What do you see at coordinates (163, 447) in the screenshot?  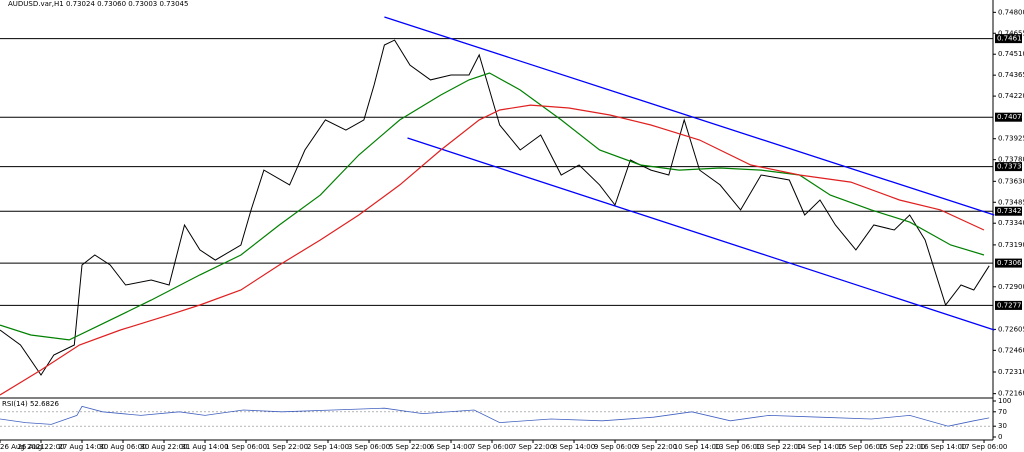 I see `x-tick-label: 30 Aug 22:00` at bounding box center [163, 447].